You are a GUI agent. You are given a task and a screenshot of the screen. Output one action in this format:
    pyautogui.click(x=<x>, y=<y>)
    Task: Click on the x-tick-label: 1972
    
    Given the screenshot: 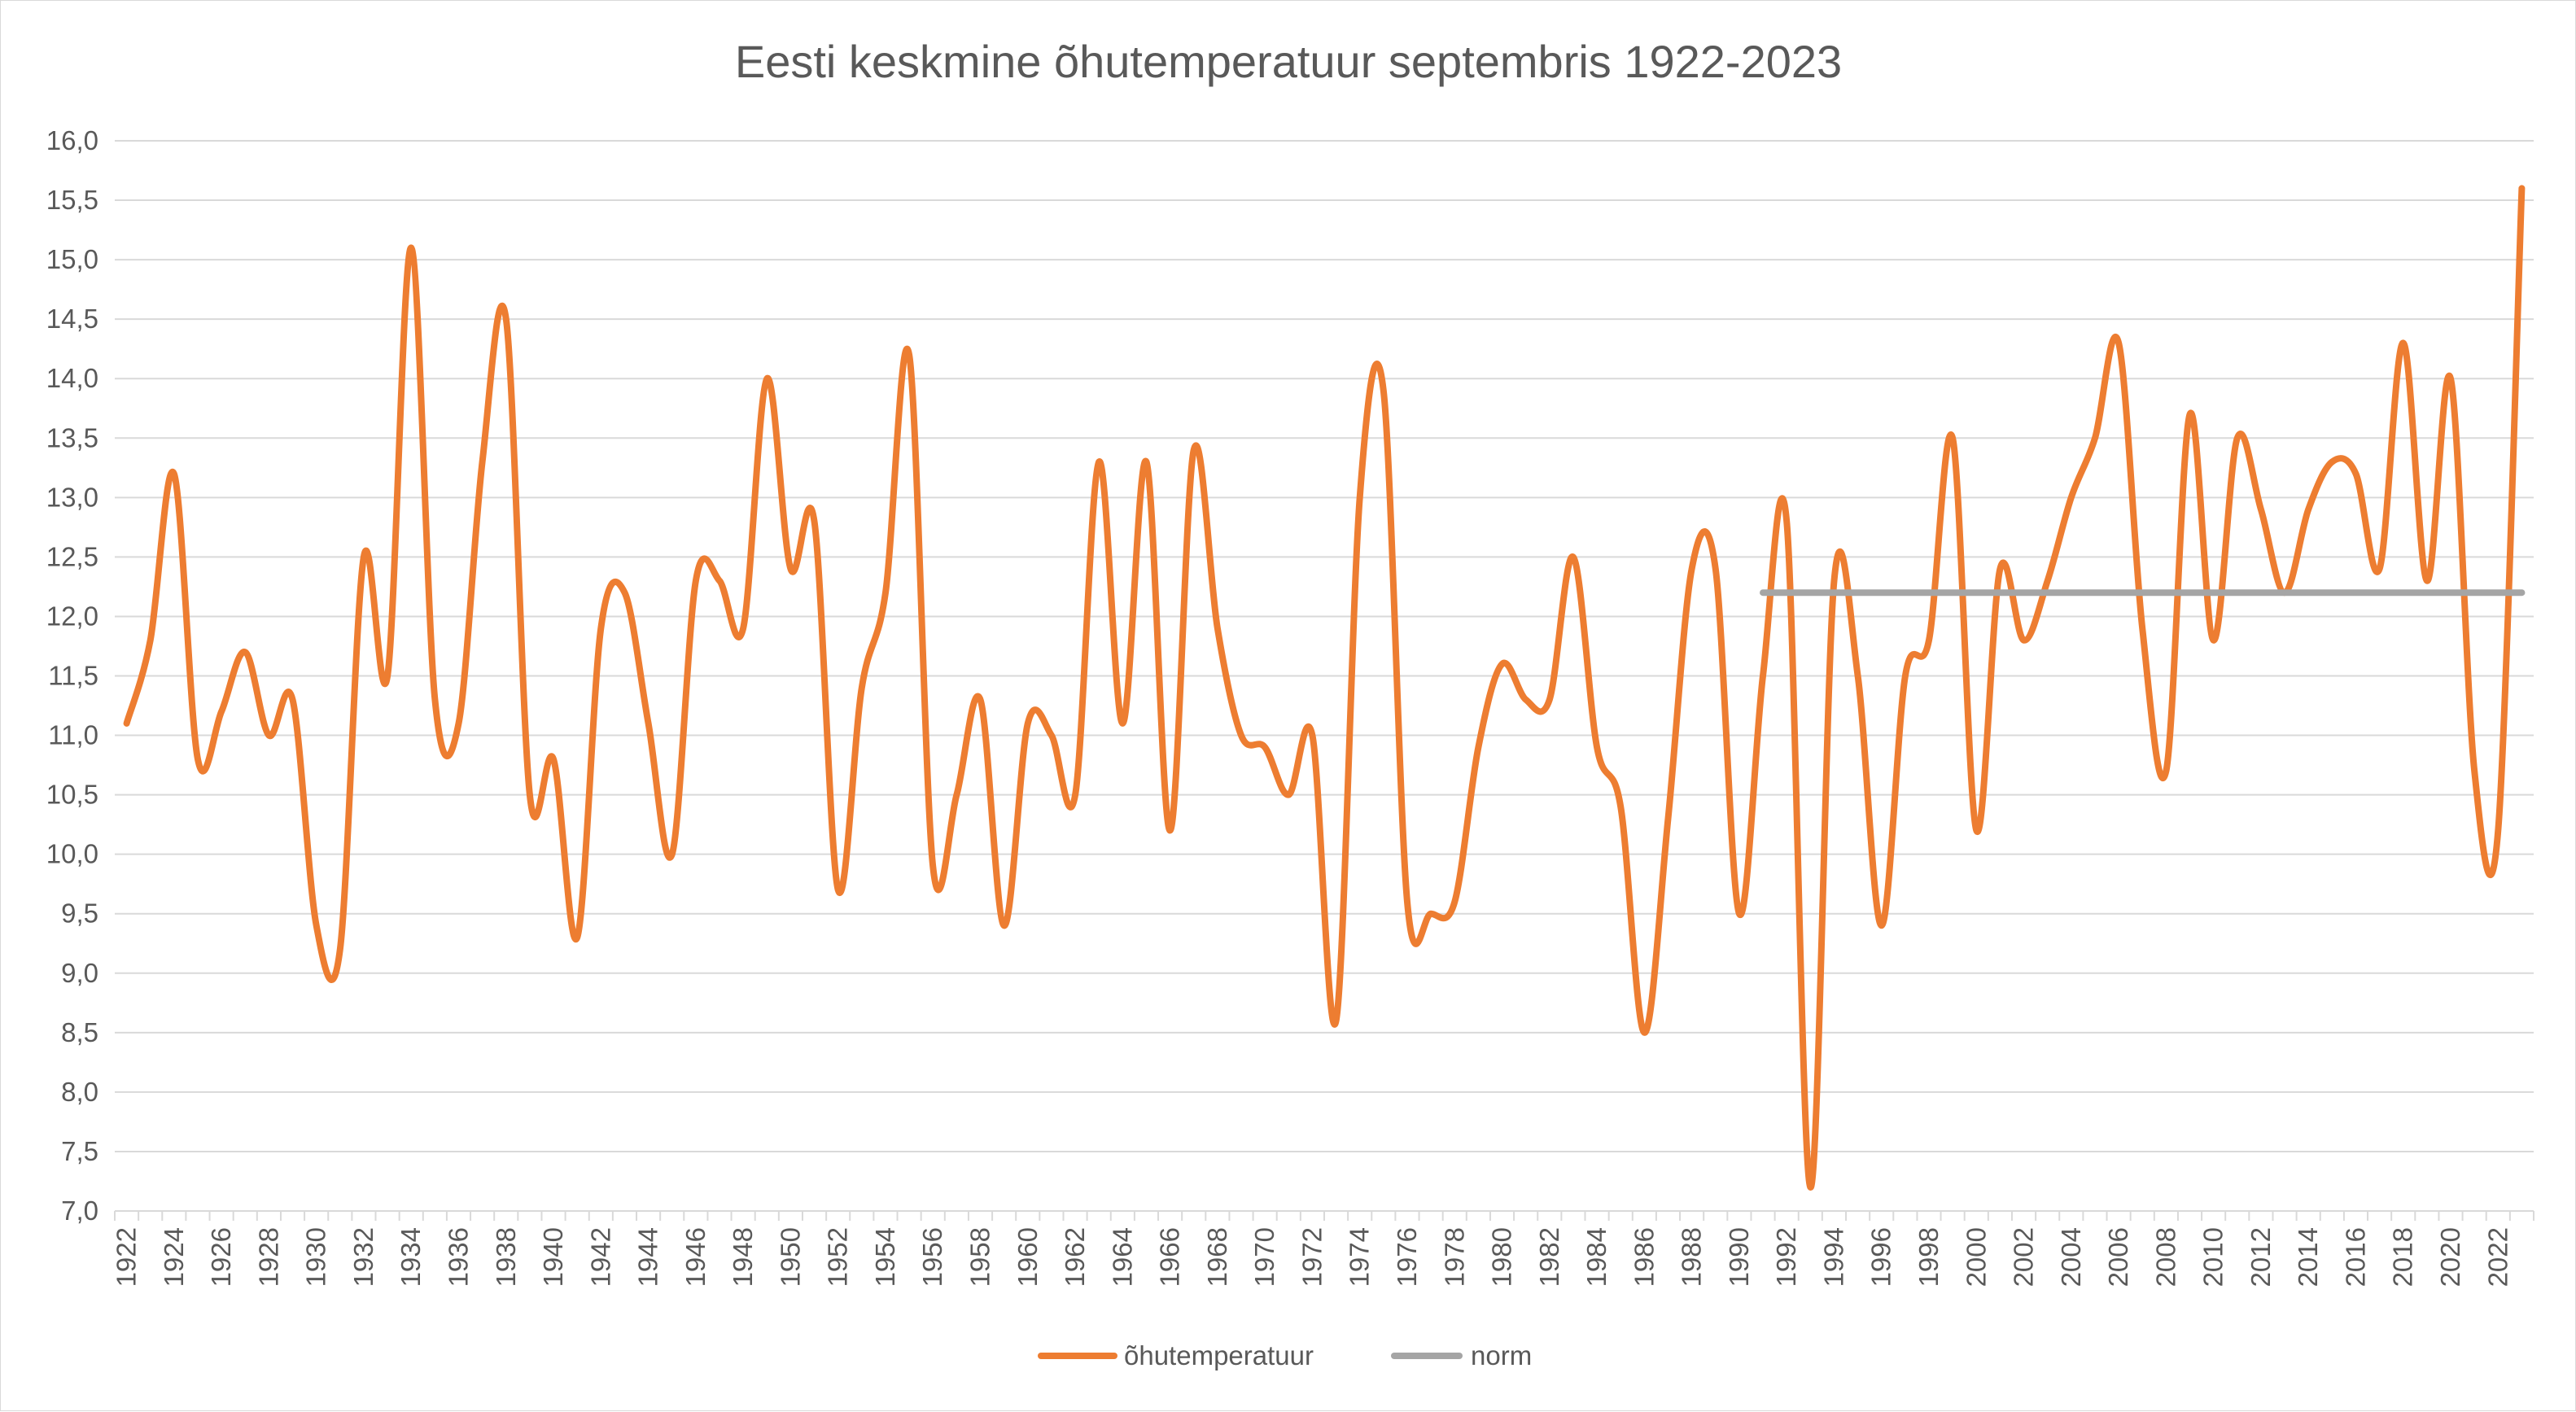 What is the action you would take?
    pyautogui.click(x=1312, y=1257)
    